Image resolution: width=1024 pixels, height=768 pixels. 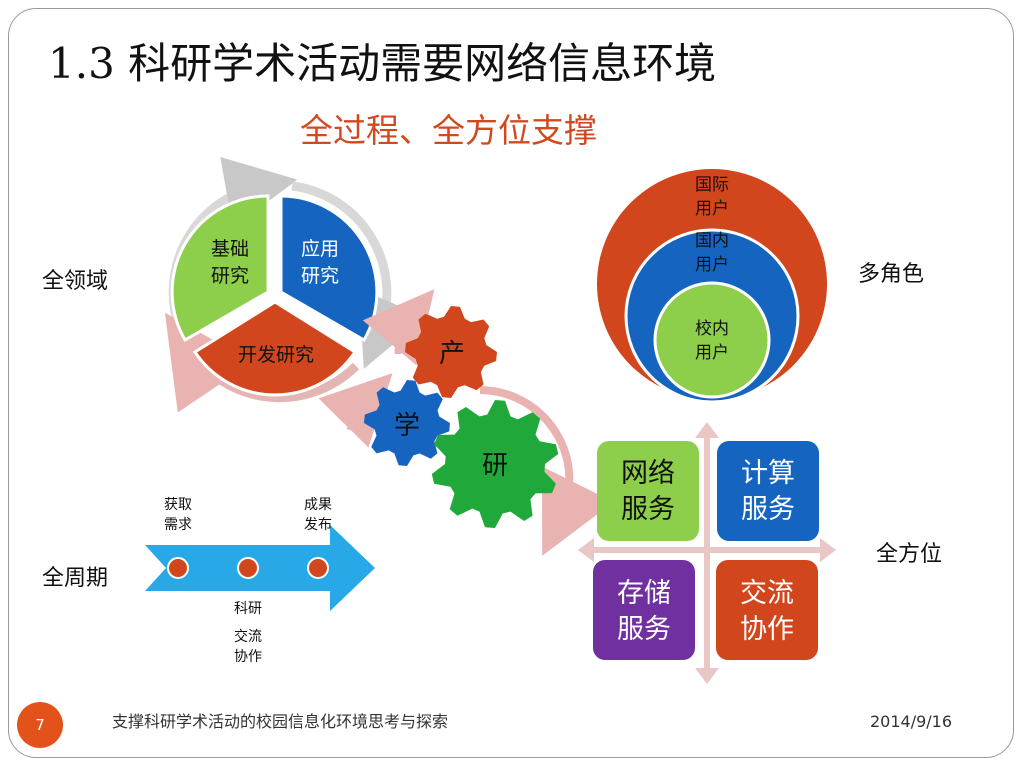 What do you see at coordinates (586, 550) in the screenshot?
I see `quadrant-arrow-left` at bounding box center [586, 550].